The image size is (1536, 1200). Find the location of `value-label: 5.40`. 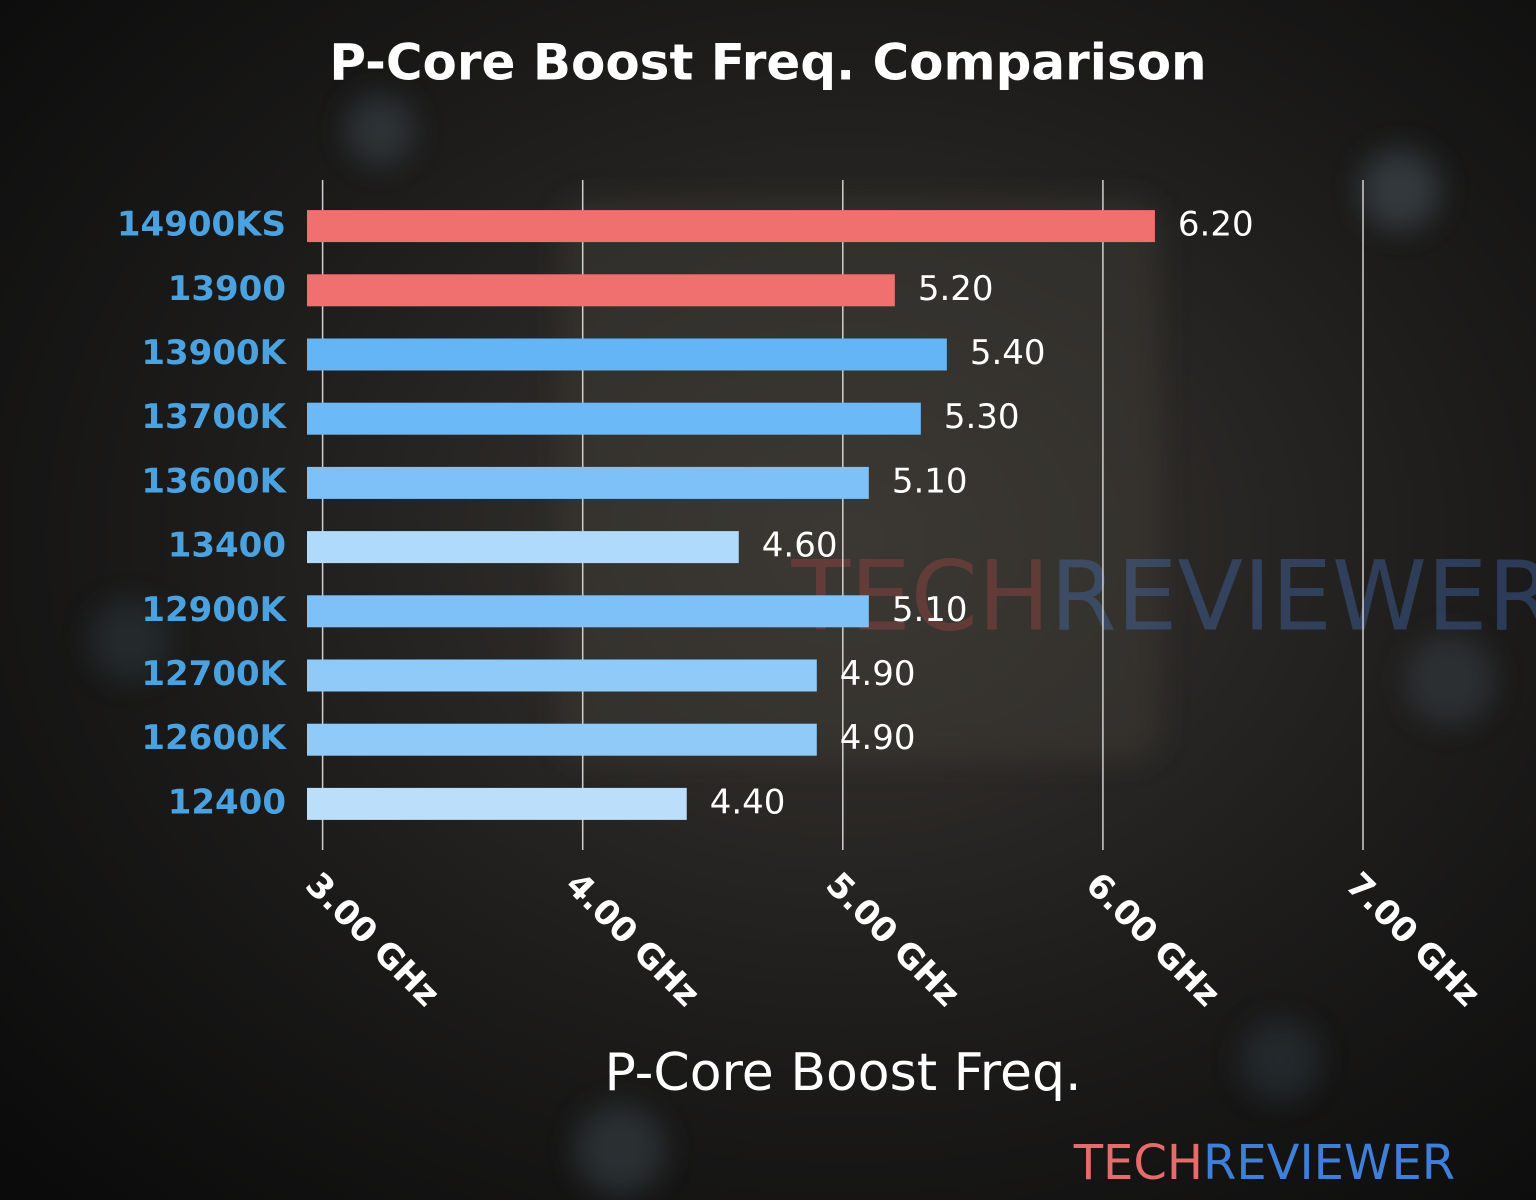

value-label: 5.40 is located at coordinates (1008, 353).